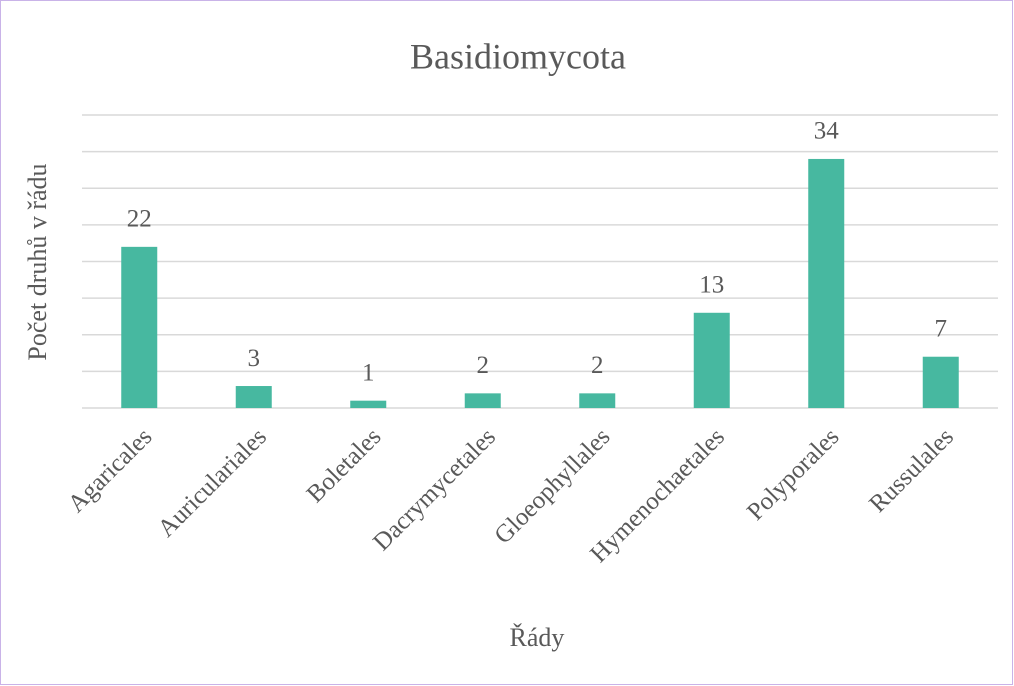 The width and height of the screenshot is (1014, 686). What do you see at coordinates (518, 56) in the screenshot?
I see `chart-title: Basidiomycota` at bounding box center [518, 56].